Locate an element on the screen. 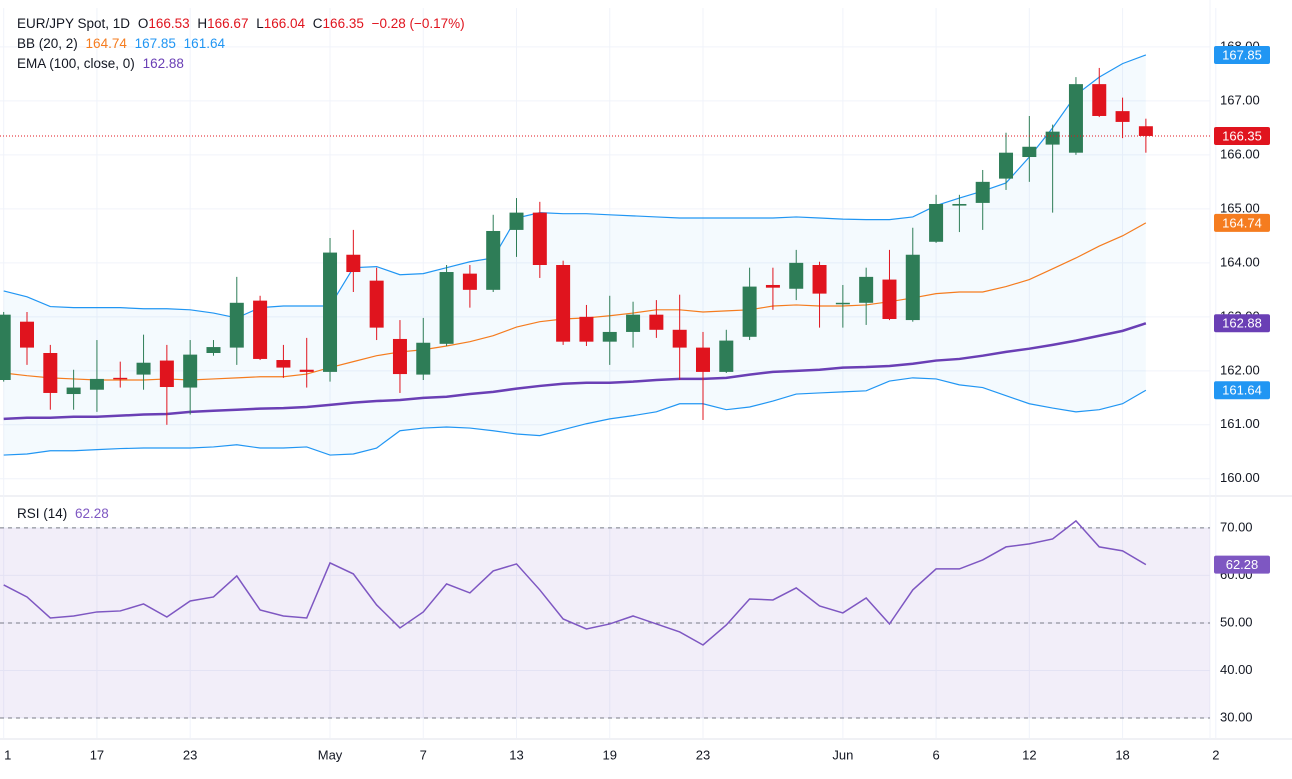 The width and height of the screenshot is (1292, 779). x-tick-label: 12 is located at coordinates (1029, 754).